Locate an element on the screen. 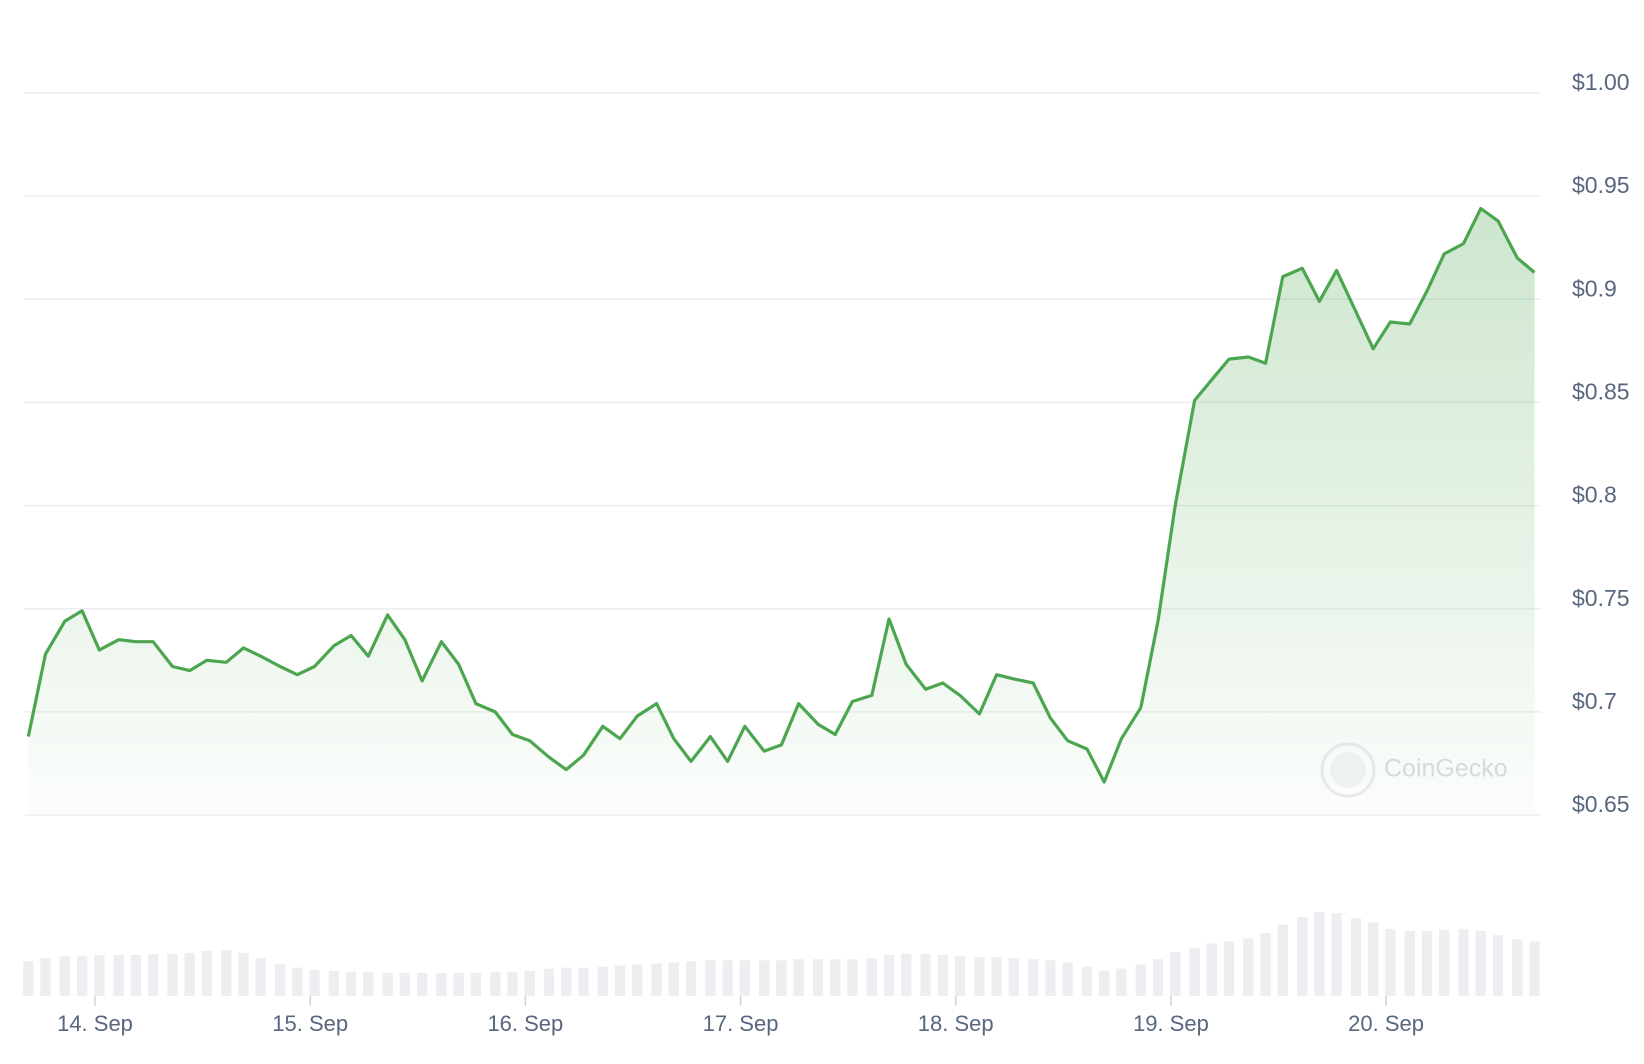  y-tick-label: $1.00 is located at coordinates (1601, 82).